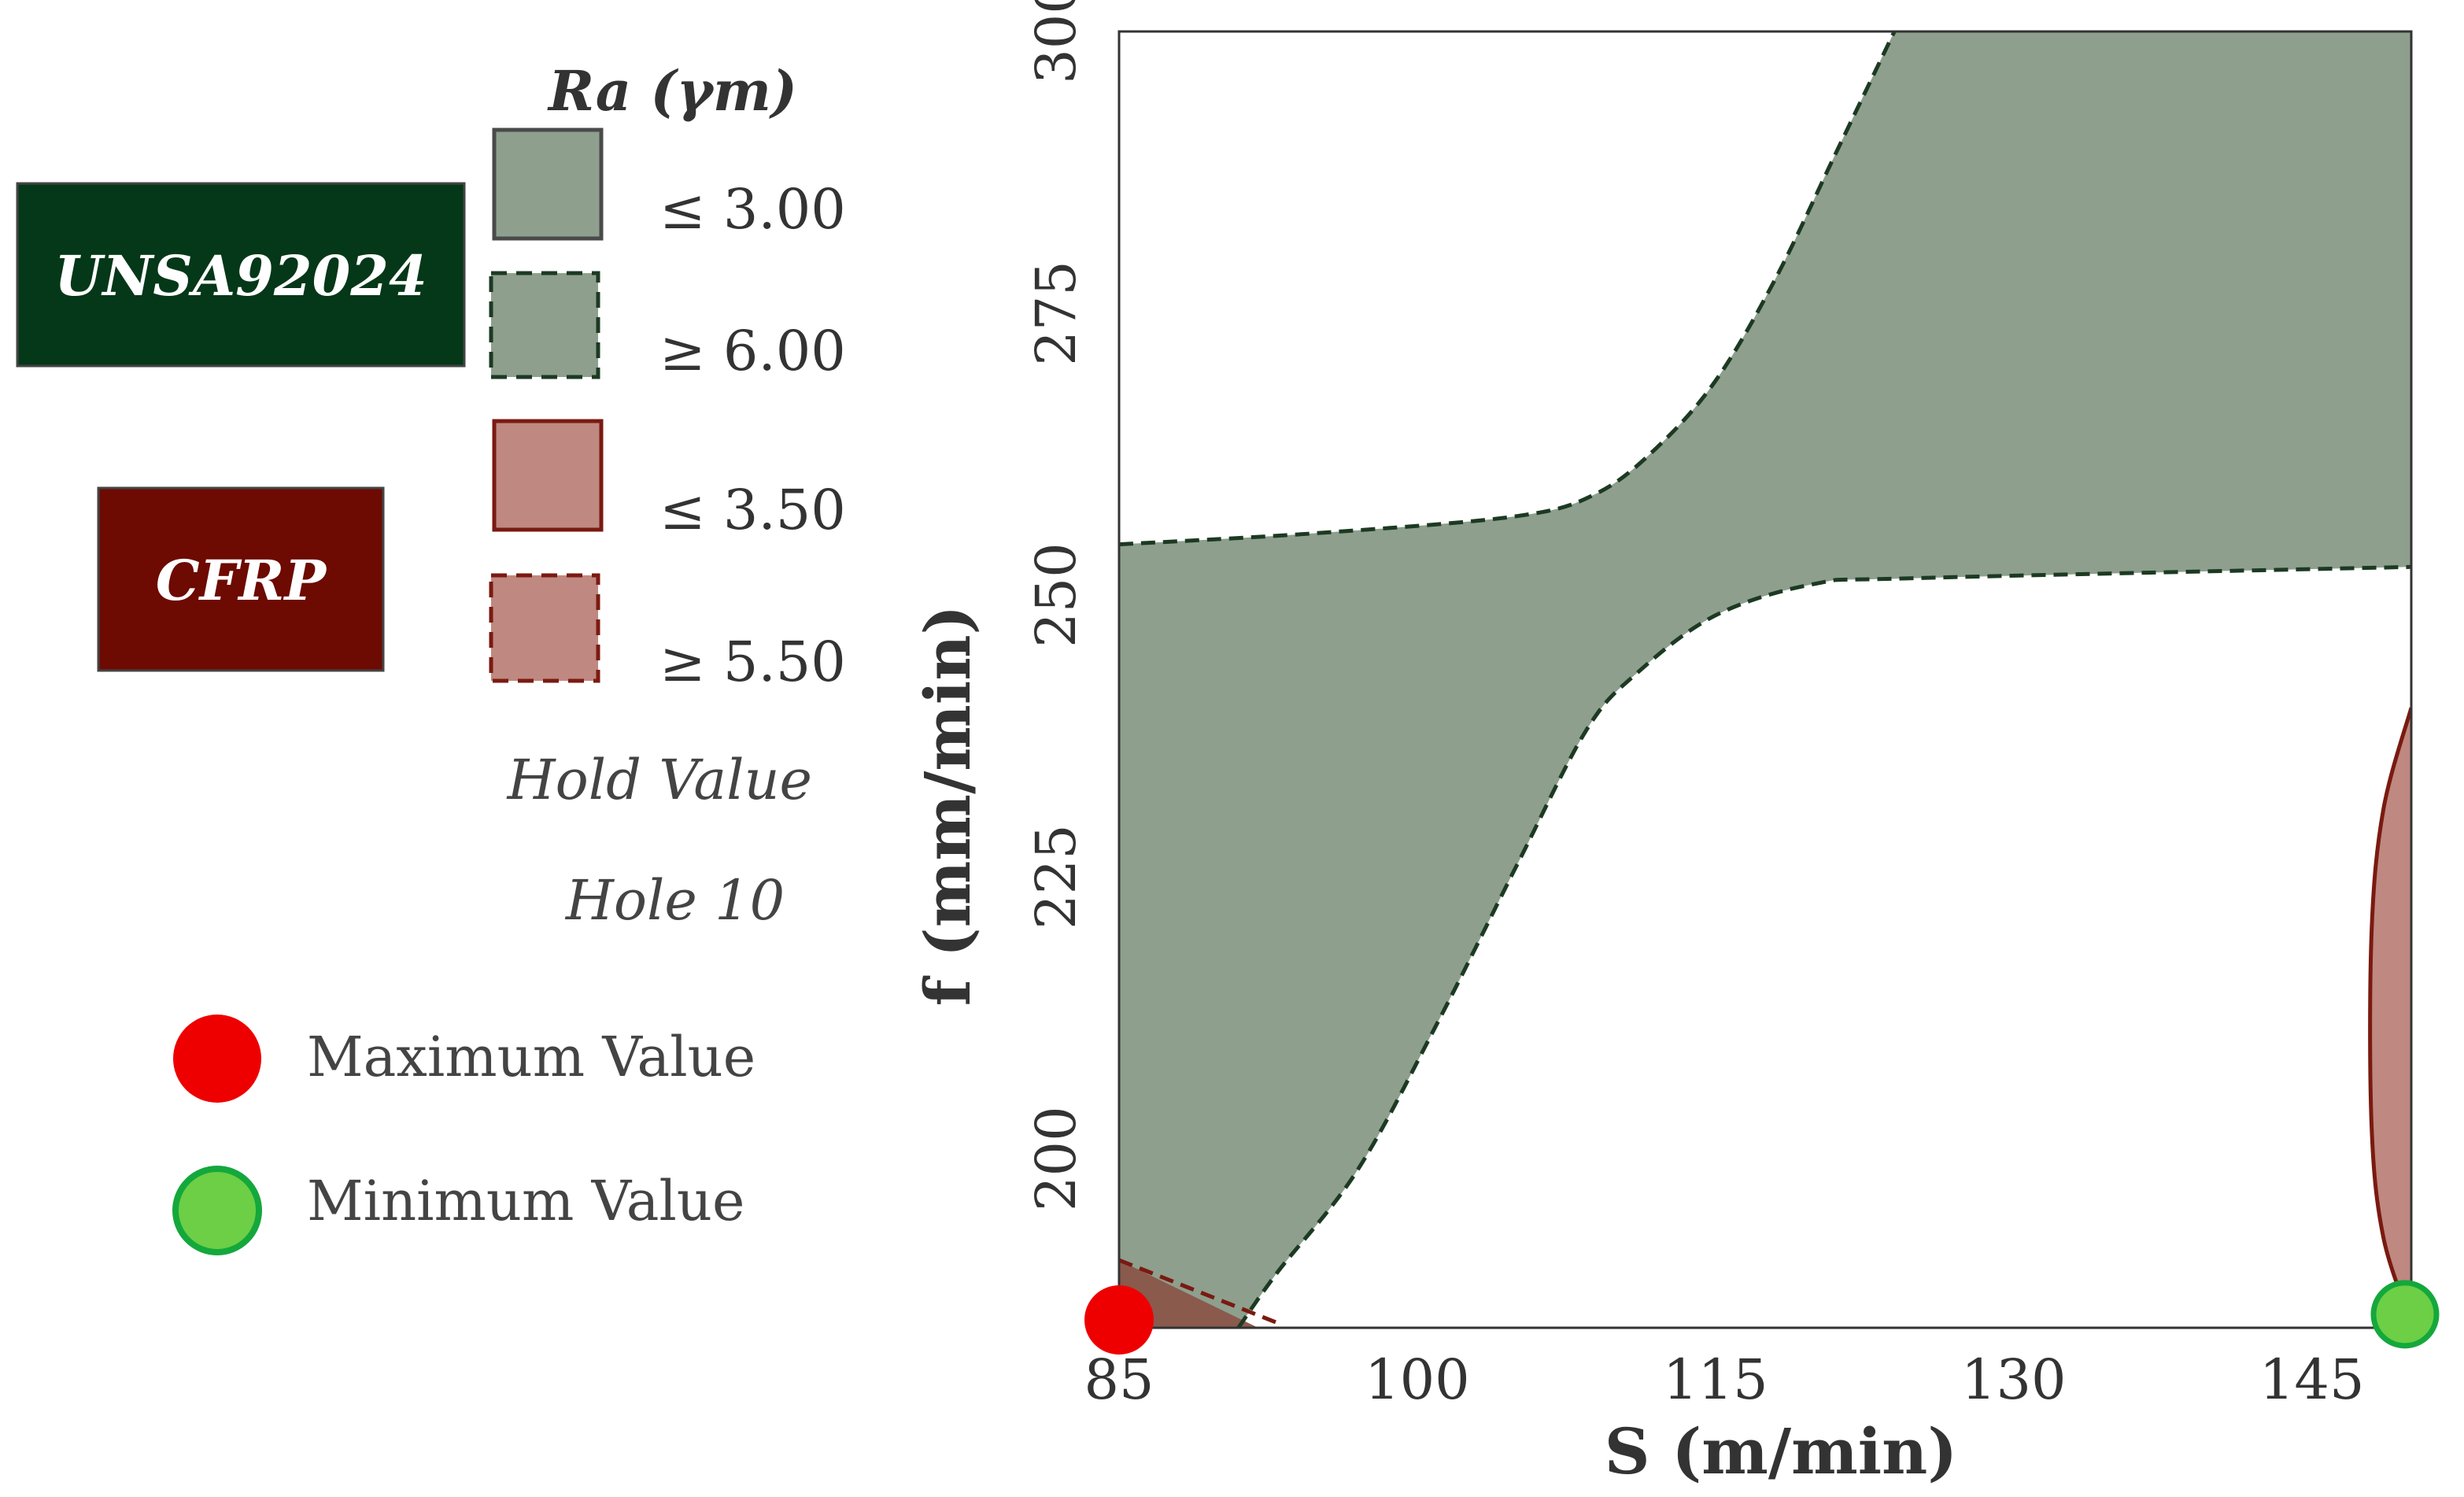  Describe the element at coordinates (548, 475) in the screenshot. I see `legend-swatch-cfrp-low` at that location.